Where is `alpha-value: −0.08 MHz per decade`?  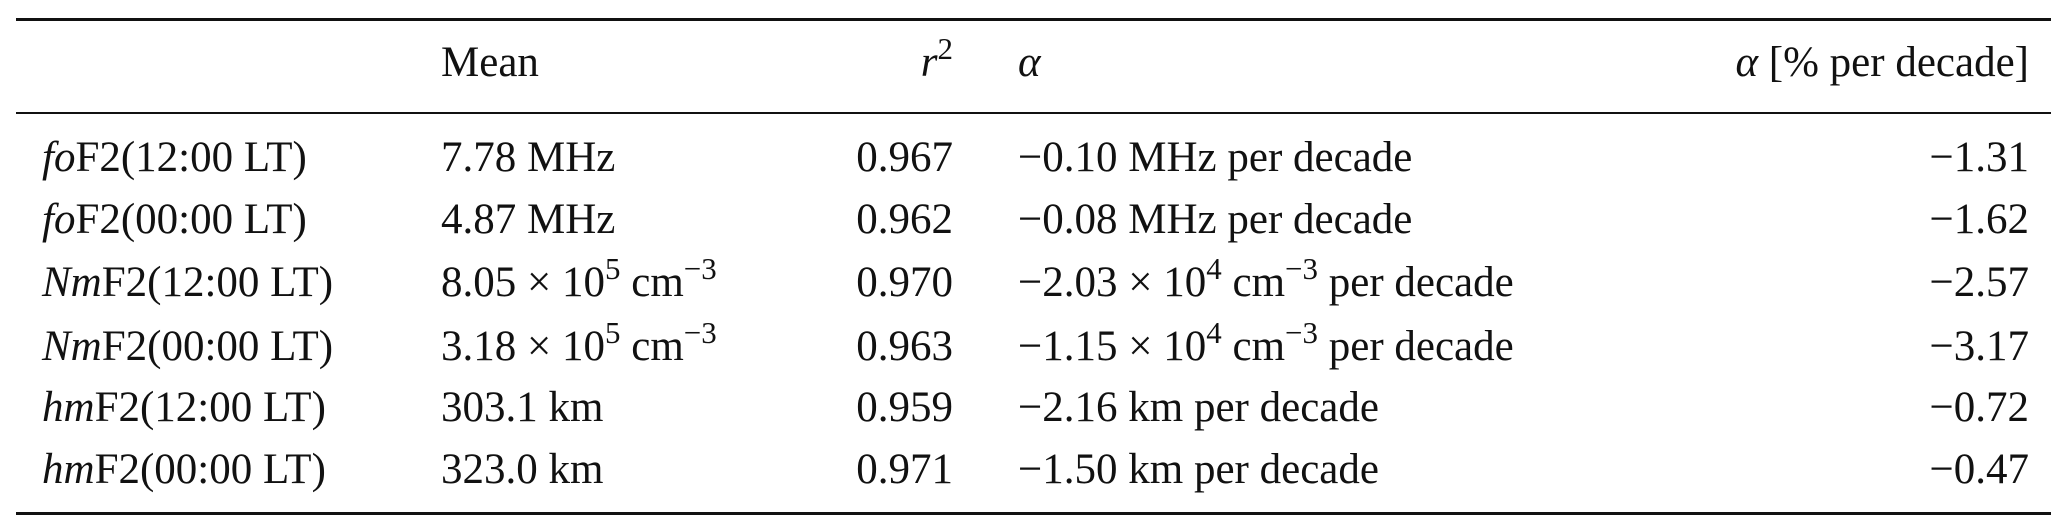 alpha-value: −0.08 MHz per decade is located at coordinates (1215, 220).